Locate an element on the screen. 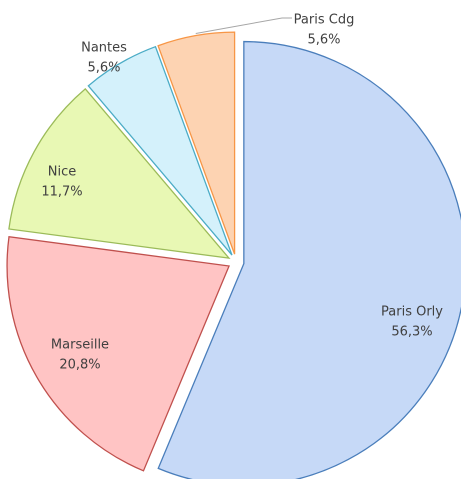 The image size is (461, 483). slice-label: Marseille is located at coordinates (80, 345).